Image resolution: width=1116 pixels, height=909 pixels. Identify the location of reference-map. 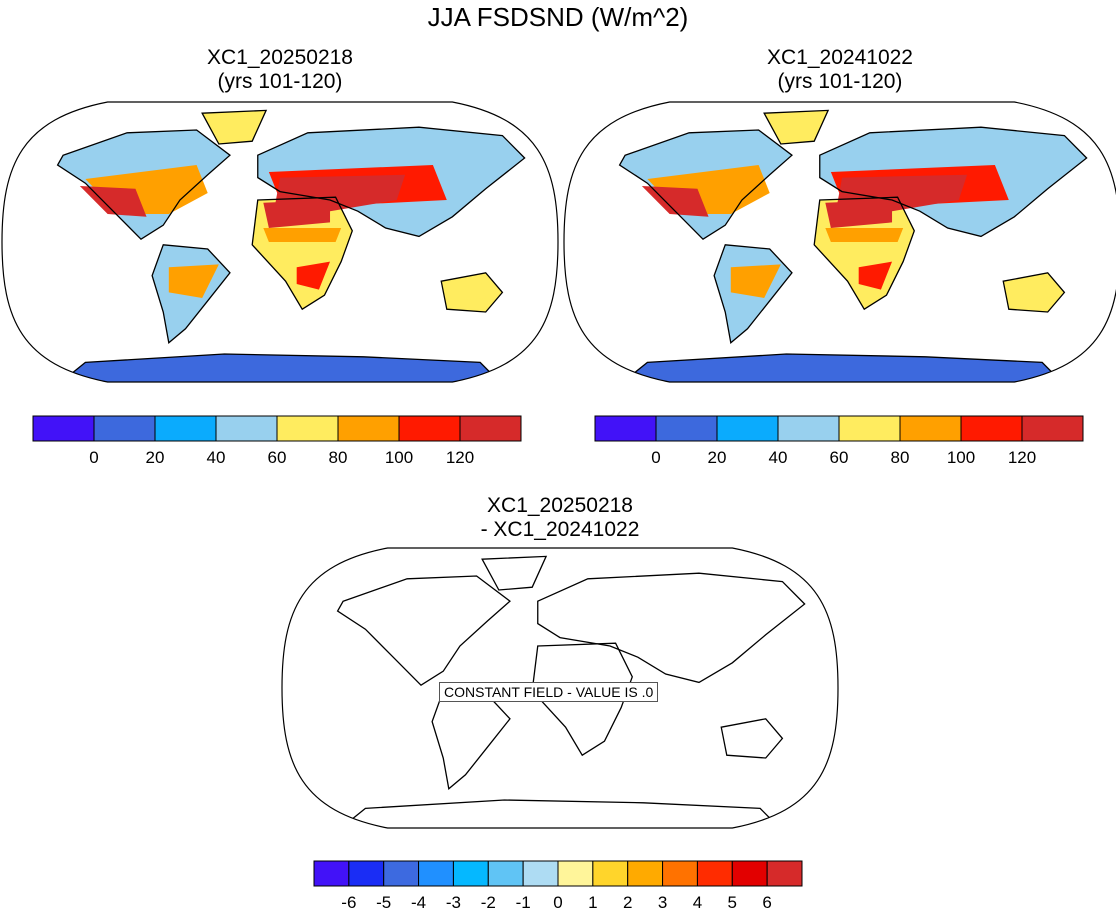
(852, 245).